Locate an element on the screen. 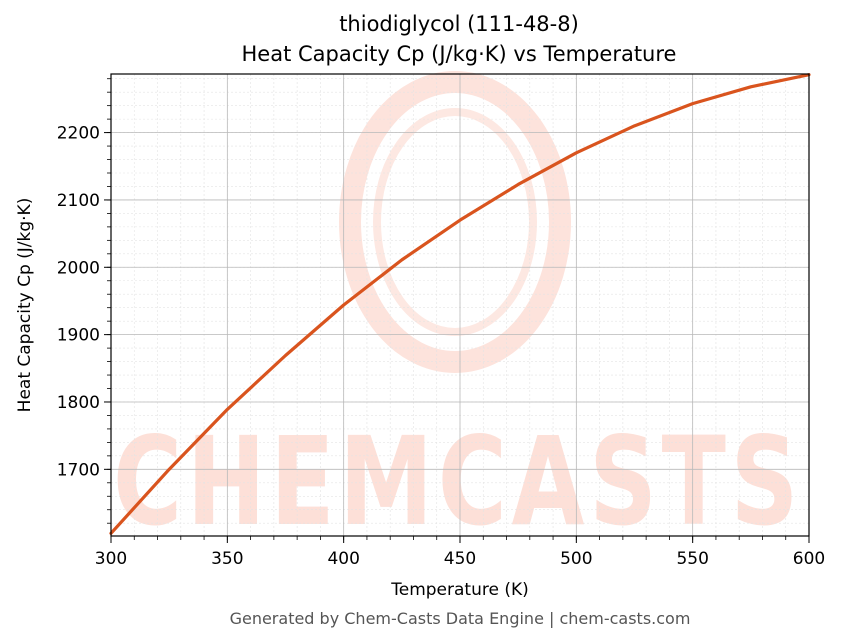 Image resolution: width=843 pixels, height=644 pixels. y-axis-ticks: 1700 1800 1900 2000 2100 2200 is located at coordinates (84, 301).